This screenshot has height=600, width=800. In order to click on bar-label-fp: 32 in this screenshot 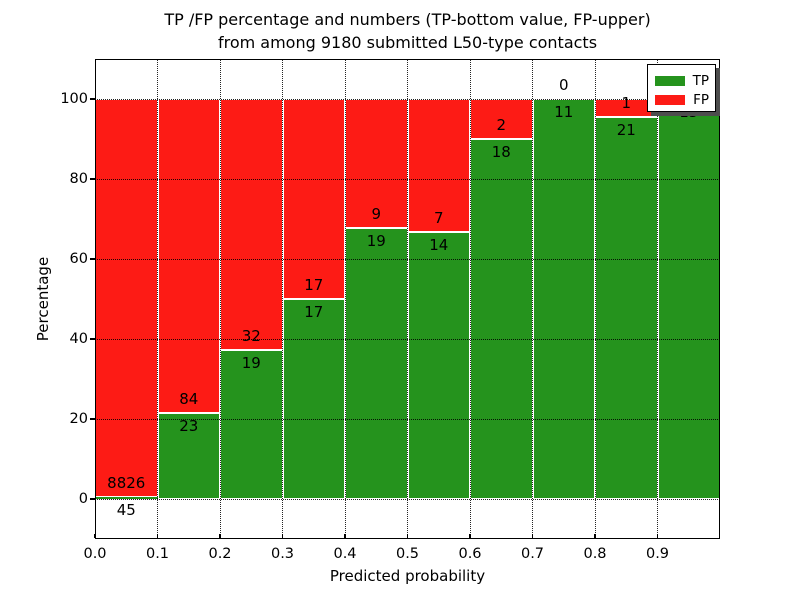, I will do `click(251, 335)`.